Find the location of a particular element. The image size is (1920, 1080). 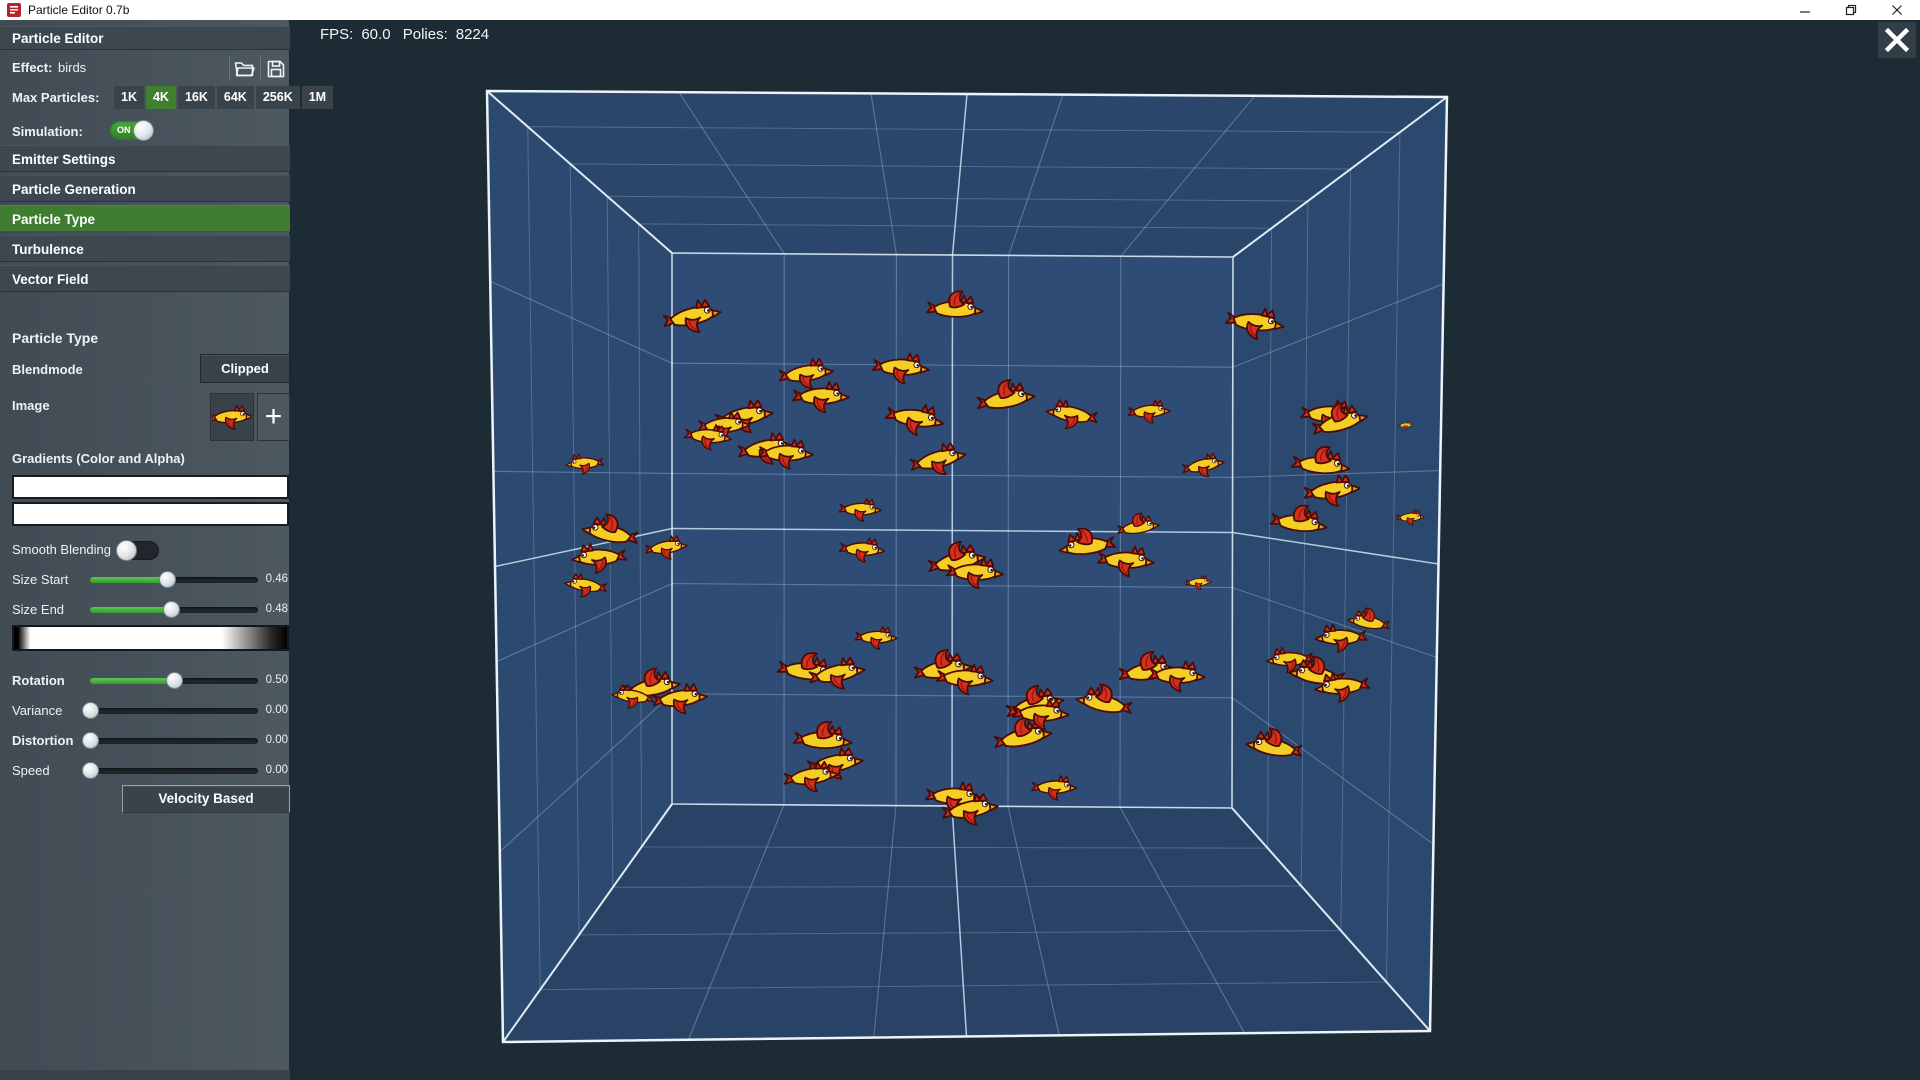

panel-title: Particle Type is located at coordinates (55, 338).